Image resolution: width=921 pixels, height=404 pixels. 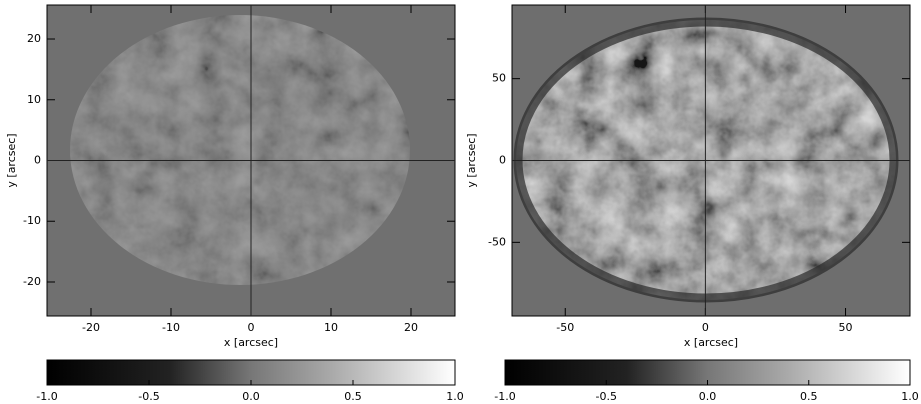 I want to click on x-tick-label: 10, so click(x=331, y=327).